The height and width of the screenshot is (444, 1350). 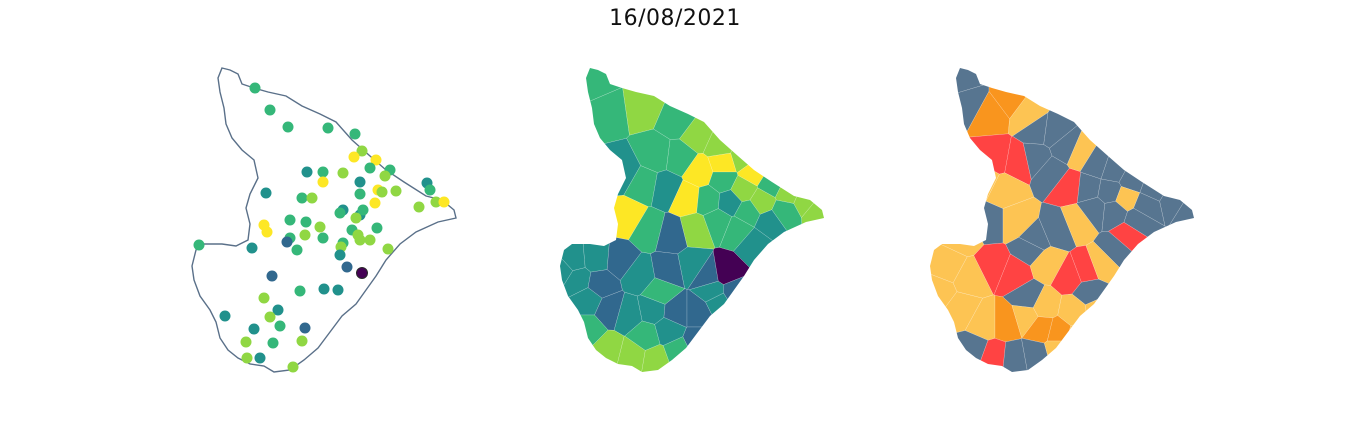 What do you see at coordinates (675, 18) in the screenshot?
I see `figure-title: 16/08/2021` at bounding box center [675, 18].